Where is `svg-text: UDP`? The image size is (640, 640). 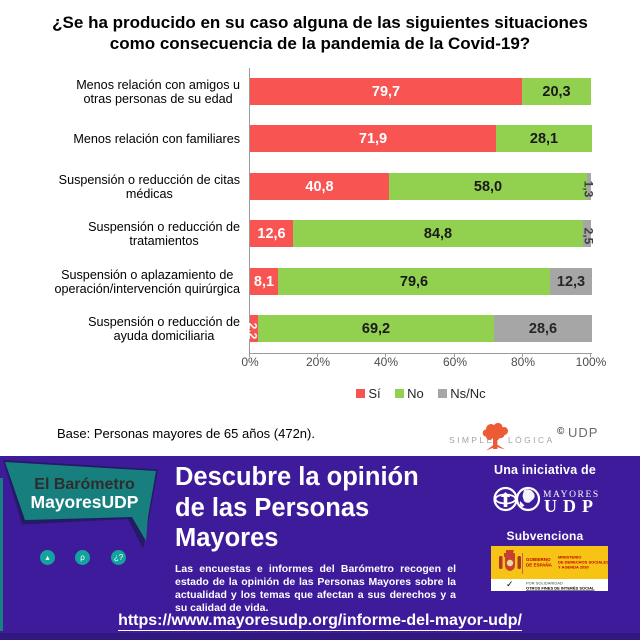
svg-text: UDP is located at coordinates (571, 505).